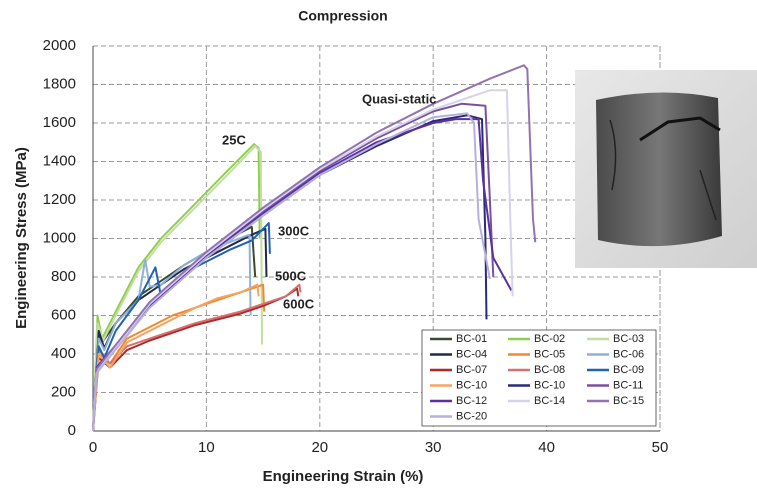 This screenshot has width=757, height=490. What do you see at coordinates (628, 370) in the screenshot?
I see `legend-label: BC-09` at bounding box center [628, 370].